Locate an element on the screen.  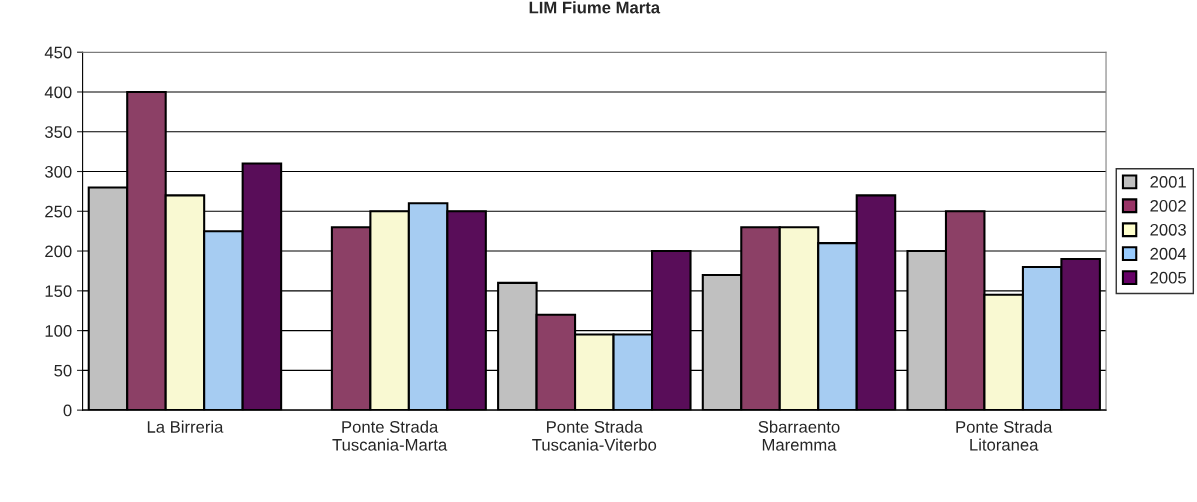
x-tick-label: La Birreria is located at coordinates (185, 426).